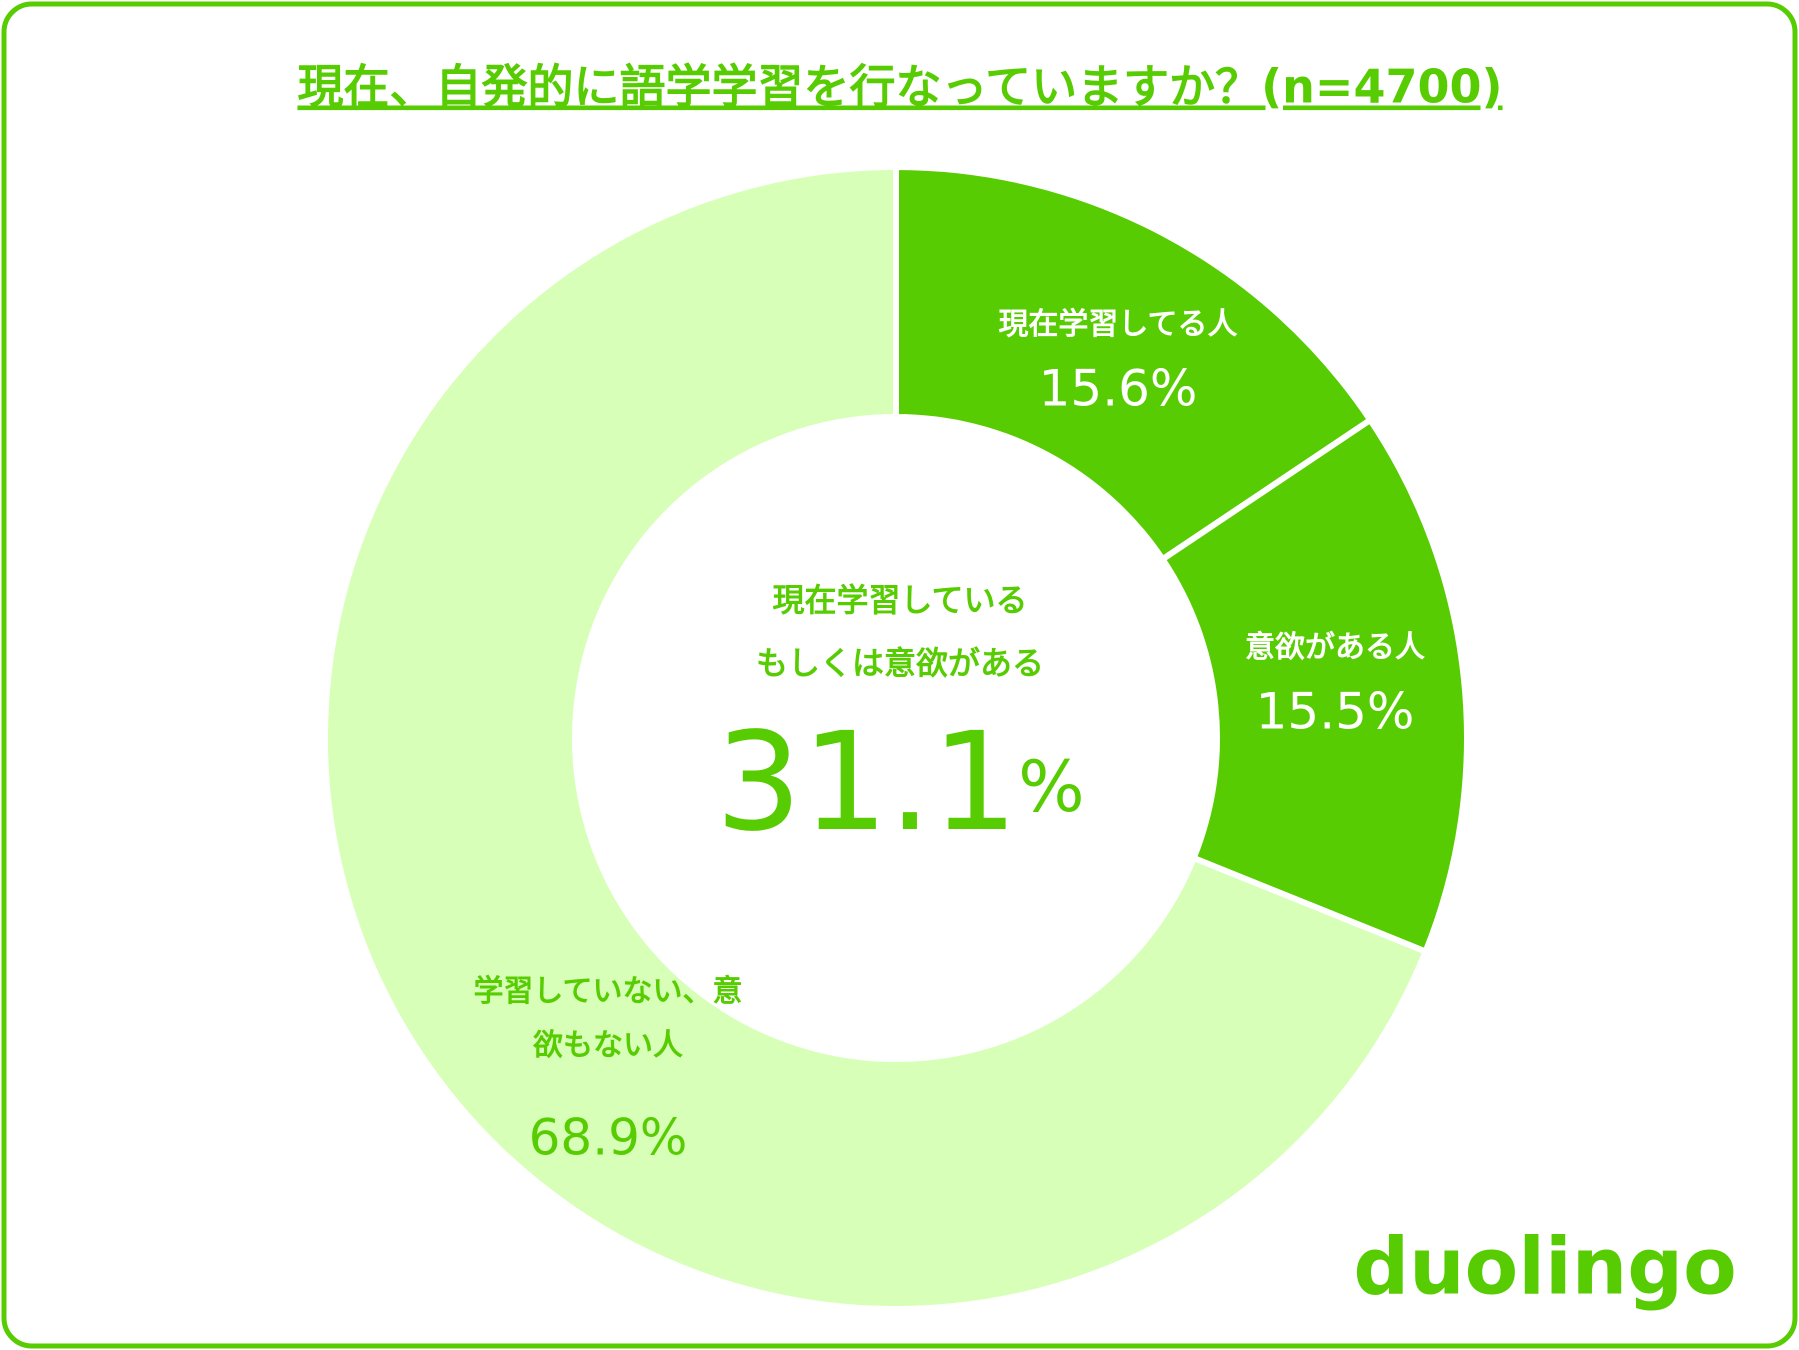  What do you see at coordinates (899, 87) in the screenshot?
I see `chart-title: 現在、自発的に語学学習を行なっていますか？(n=4700)` at bounding box center [899, 87].